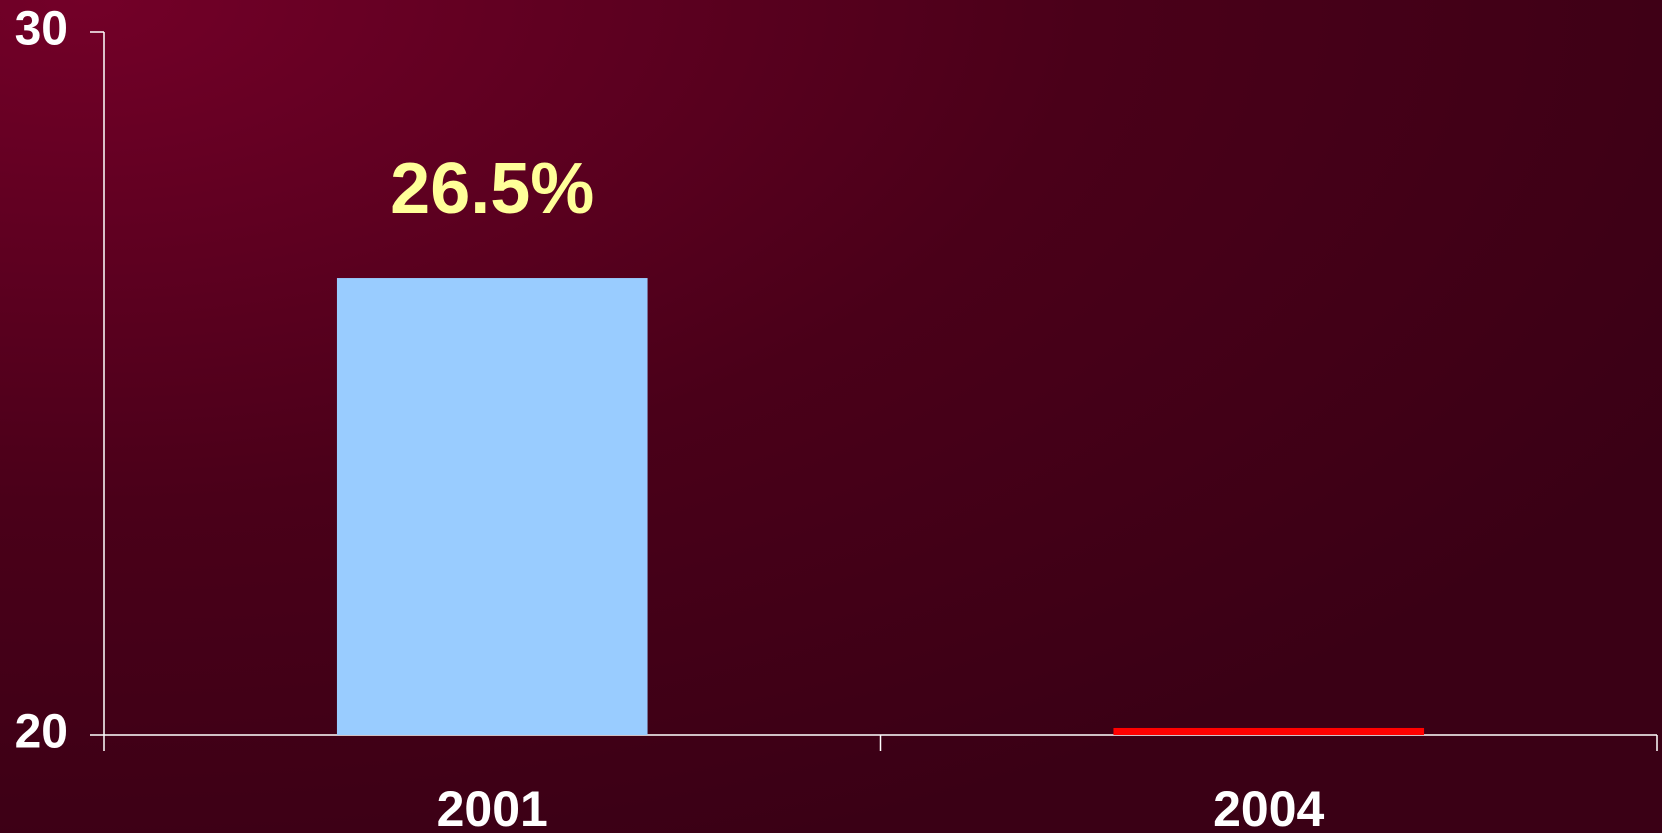  What do you see at coordinates (492, 807) in the screenshot?
I see `x-tick-label: 2001` at bounding box center [492, 807].